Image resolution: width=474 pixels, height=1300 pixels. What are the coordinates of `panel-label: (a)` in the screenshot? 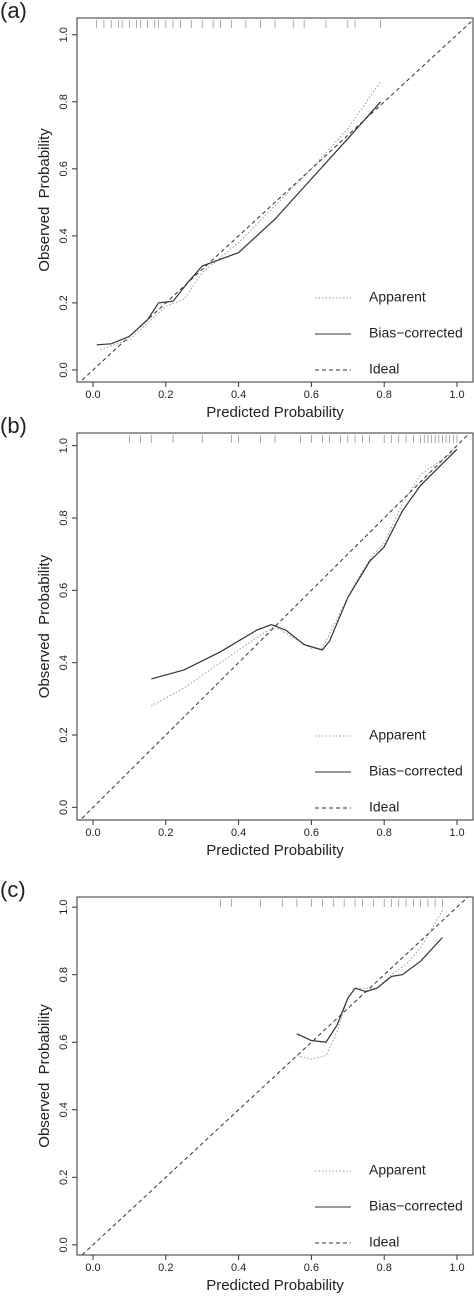 It's located at (13, 11).